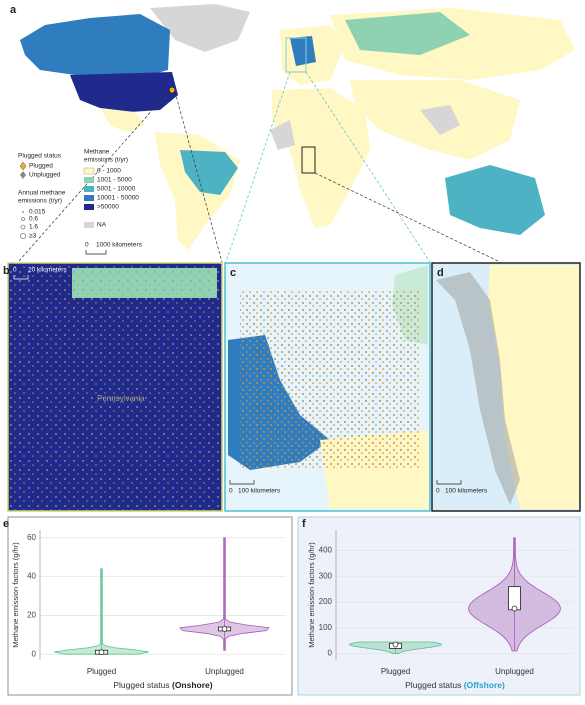 The width and height of the screenshot is (585, 705). Describe the element at coordinates (41, 166) in the screenshot. I see `legend-item: Plugged` at that location.